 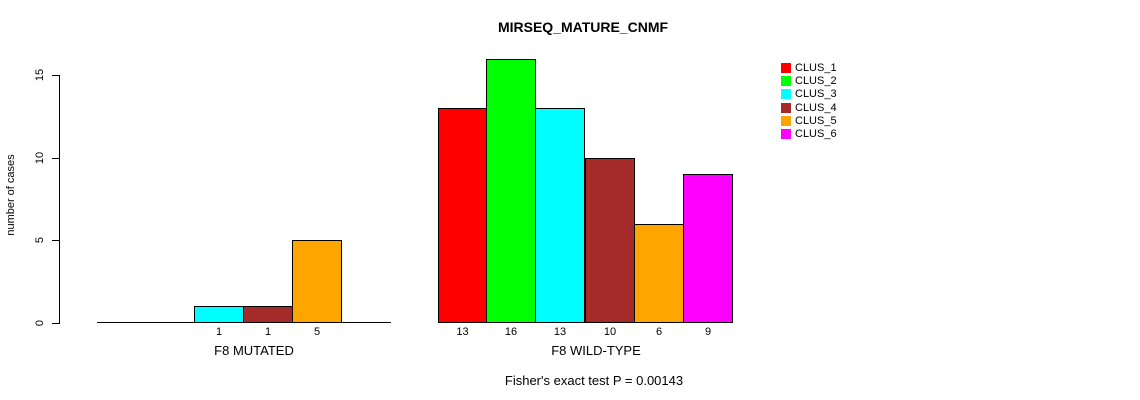 I want to click on bar-clus_4-wild-type, so click(x=610, y=240).